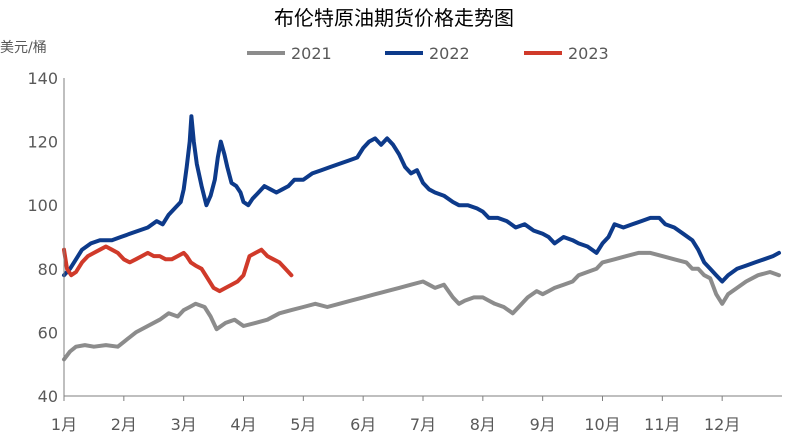 Image resolution: width=789 pixels, height=446 pixels. What do you see at coordinates (124, 424) in the screenshot?
I see `x-tick-label: 2月` at bounding box center [124, 424].